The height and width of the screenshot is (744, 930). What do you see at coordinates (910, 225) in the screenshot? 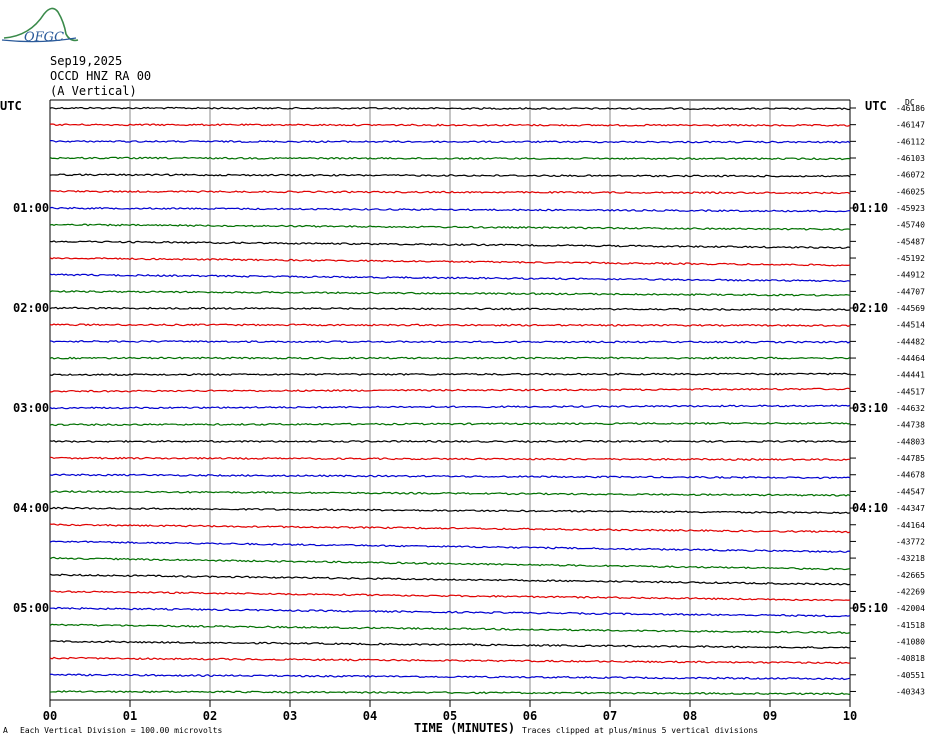
I see `dc-value-7: -45740` at bounding box center [910, 225].